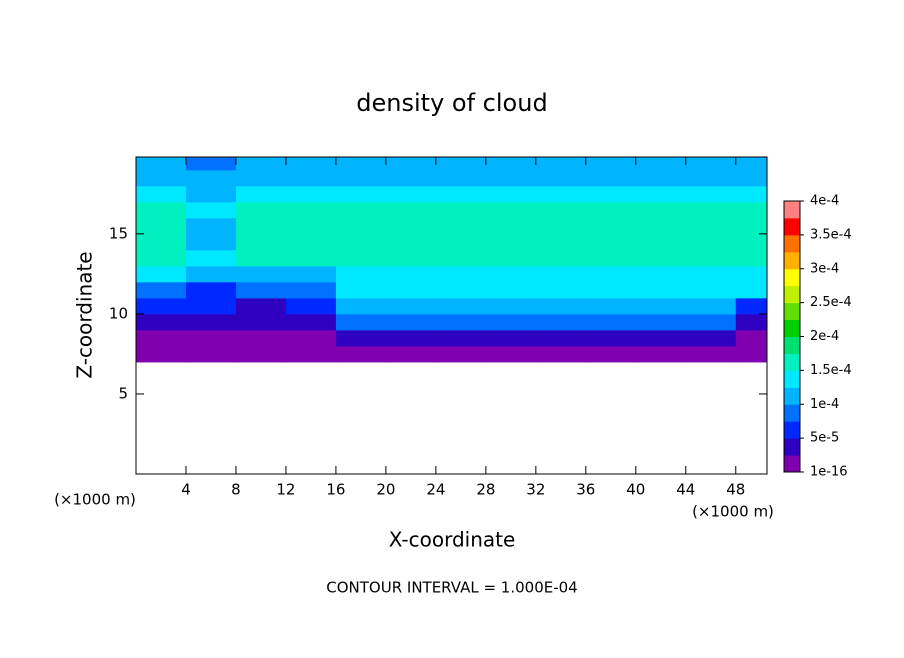 The height and width of the screenshot is (658, 904). I want to click on x-tick-label: 32, so click(535, 490).